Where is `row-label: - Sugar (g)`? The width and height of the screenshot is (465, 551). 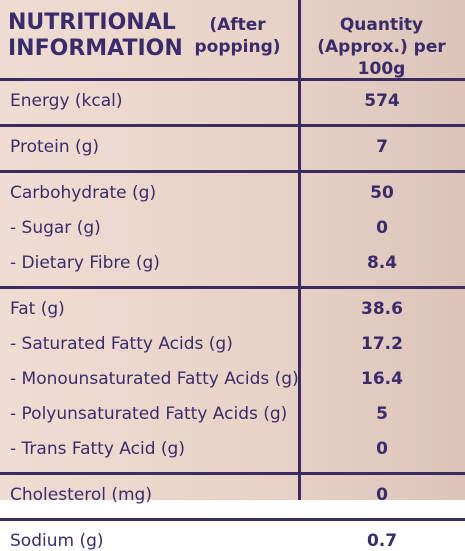
row-label: - Sugar (g) is located at coordinates (55, 228).